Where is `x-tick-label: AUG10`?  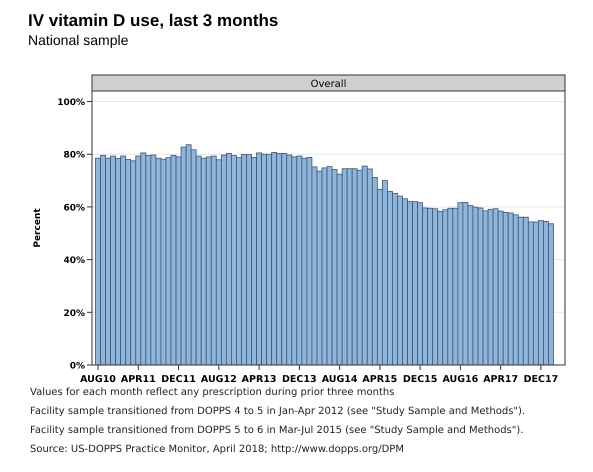 x-tick-label: AUG10 is located at coordinates (98, 379).